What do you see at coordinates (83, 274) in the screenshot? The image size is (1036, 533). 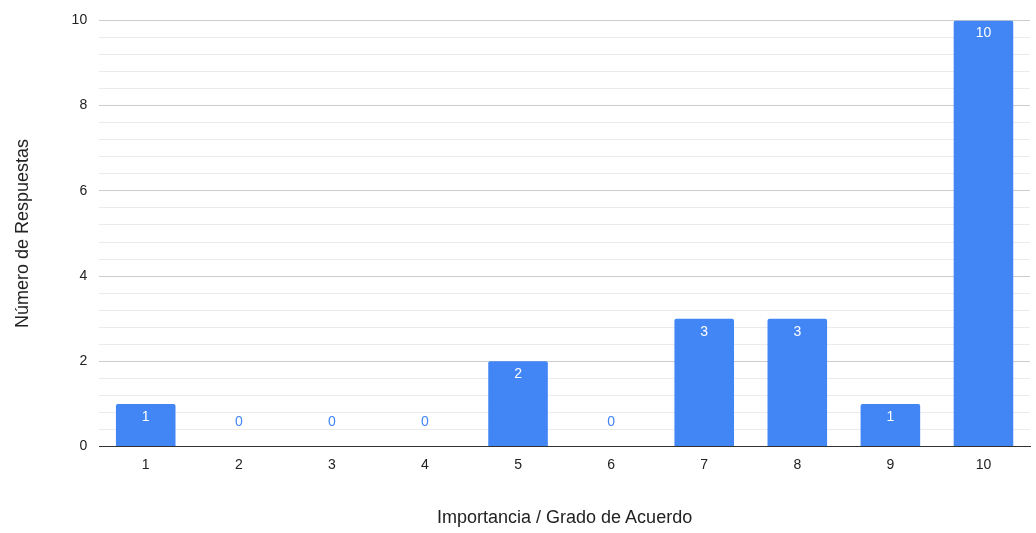 I see `y-tick-label: 4` at bounding box center [83, 274].